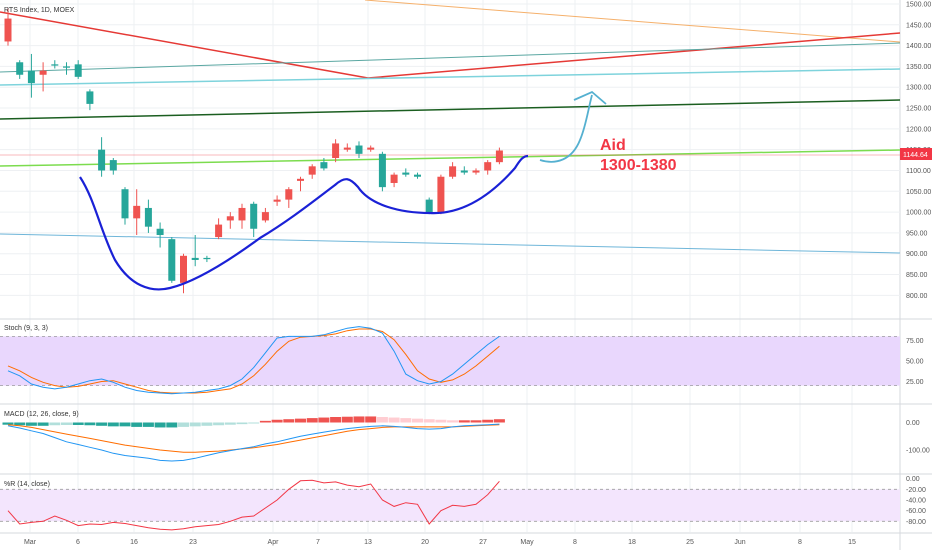 The height and width of the screenshot is (550, 932). What do you see at coordinates (918, 213) in the screenshot?
I see `price-tick-label: 1000.00` at bounding box center [918, 213].